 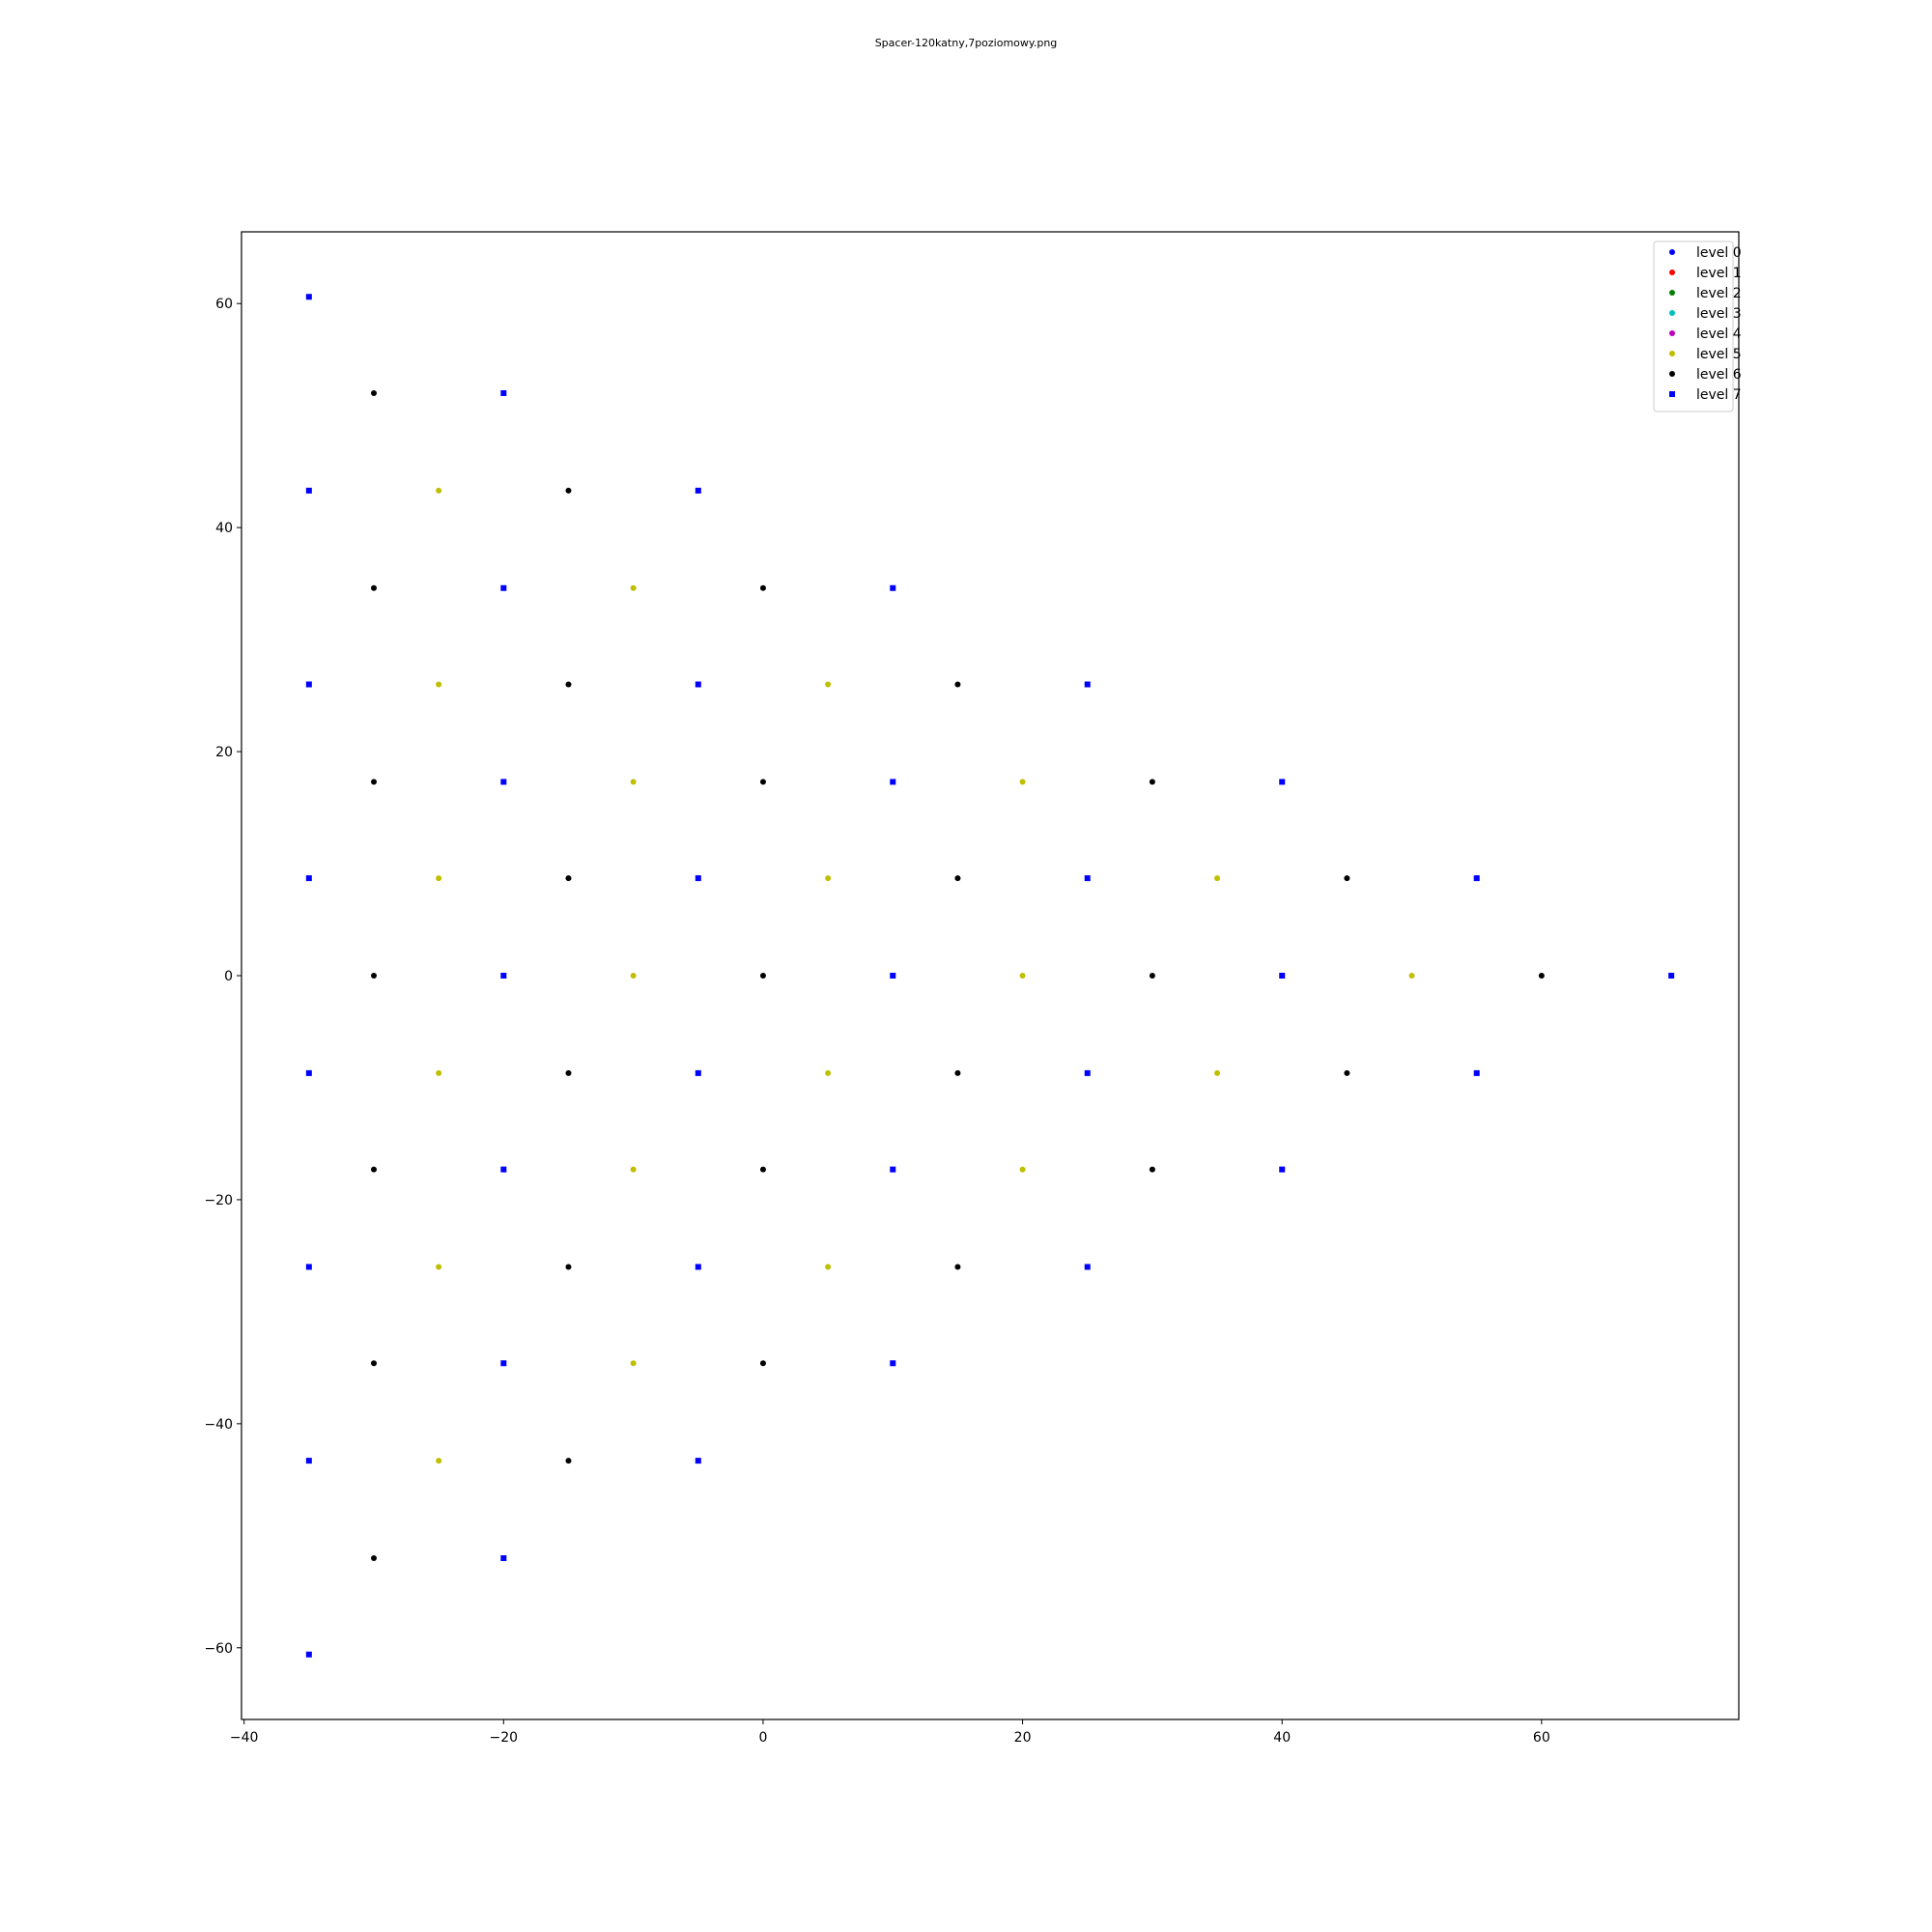 What do you see at coordinates (218, 1649) in the screenshot?
I see `y-tick-label: −60` at bounding box center [218, 1649].